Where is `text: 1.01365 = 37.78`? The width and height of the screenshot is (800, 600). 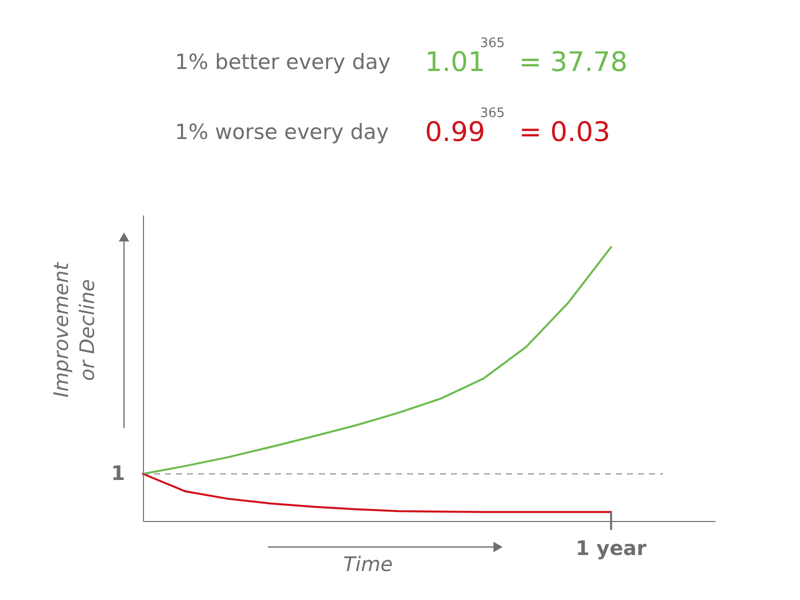
text: 1.01365 = 37.78 is located at coordinates (526, 57).